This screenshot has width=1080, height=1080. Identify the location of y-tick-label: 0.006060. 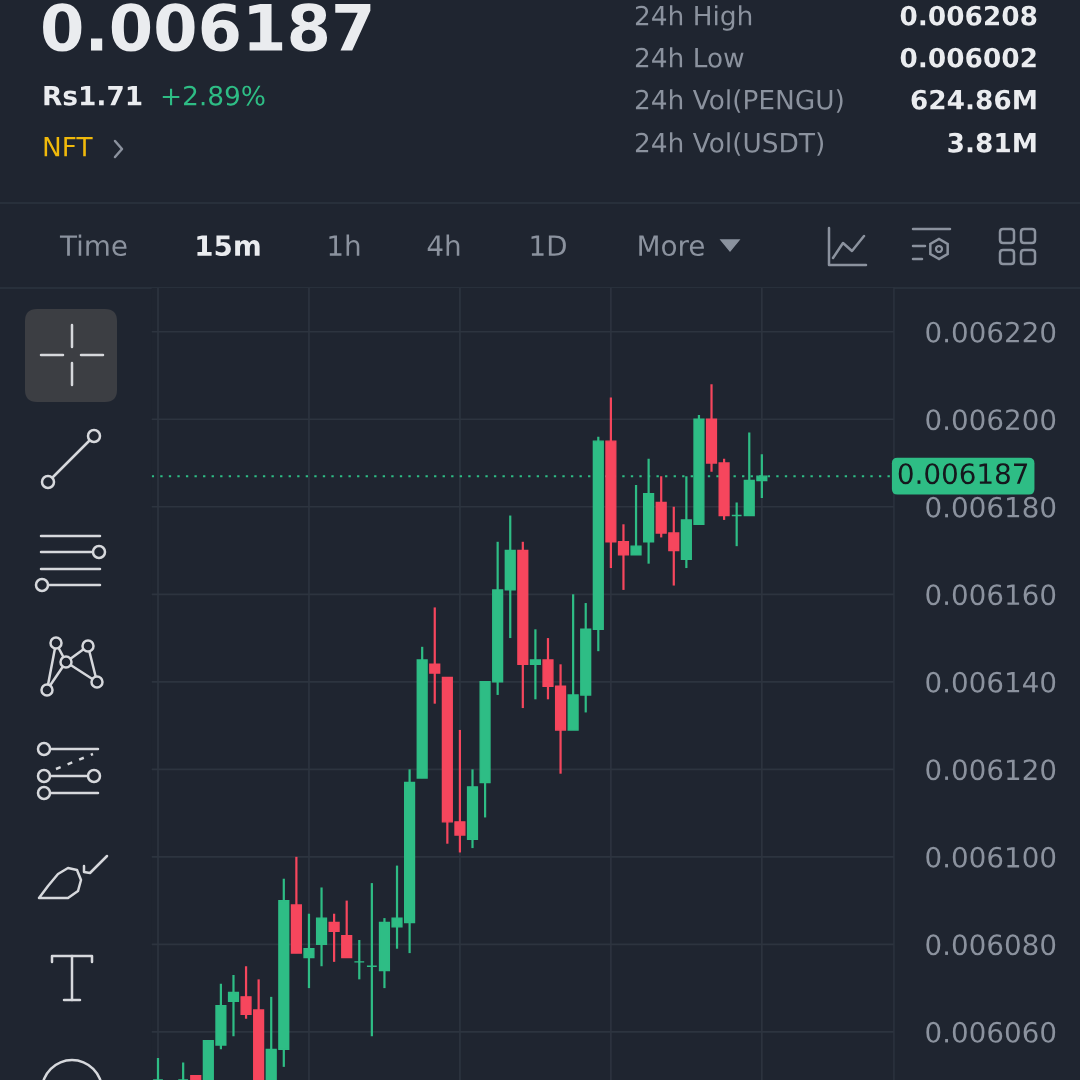
(991, 1032).